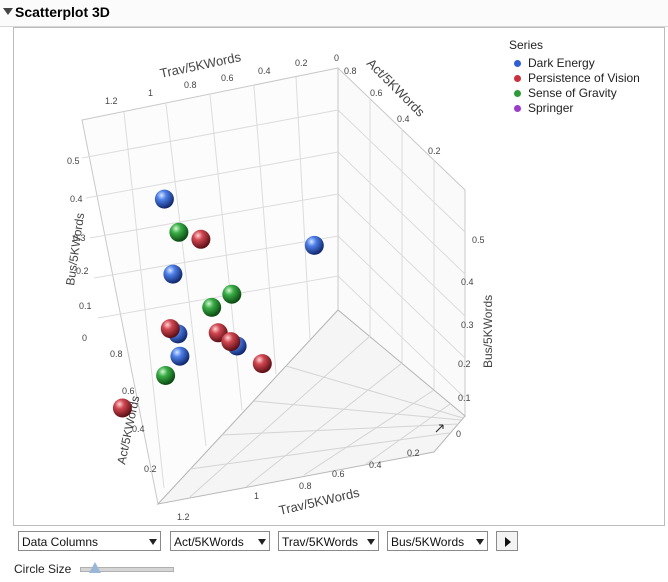 This screenshot has width=668, height=582. Describe the element at coordinates (375, 465) in the screenshot. I see `trav-front-tick: 0.4` at that location.